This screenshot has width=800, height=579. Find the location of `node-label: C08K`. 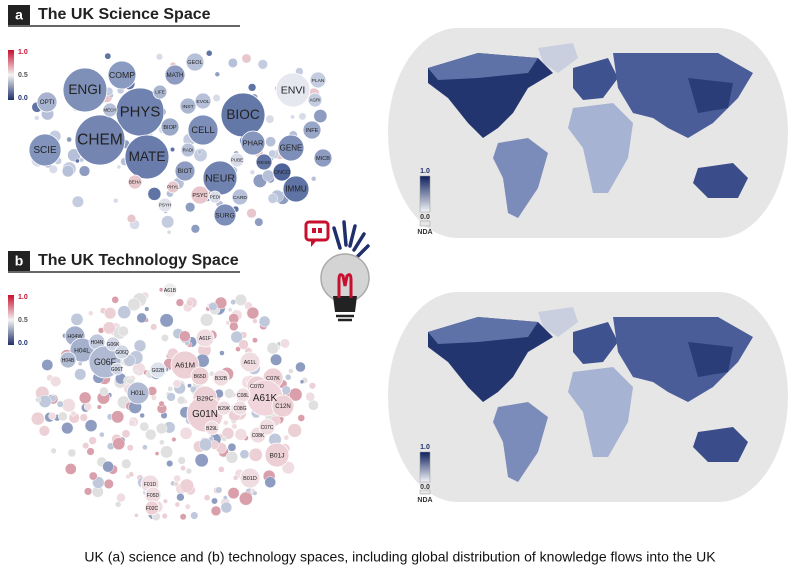

node-label: C08K is located at coordinates (258, 436).